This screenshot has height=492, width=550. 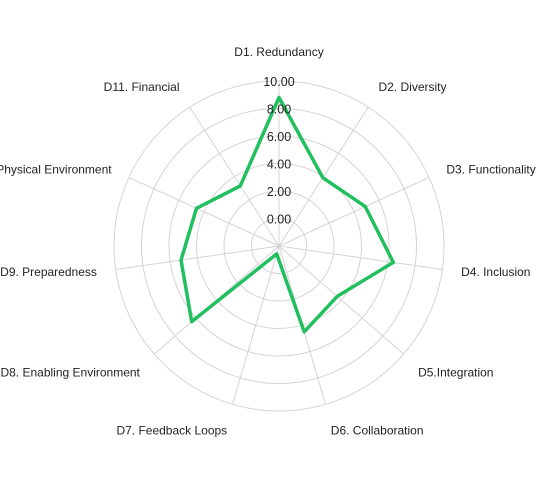 What do you see at coordinates (279, 165) in the screenshot?
I see `tick-label-2: 4.00` at bounding box center [279, 165].